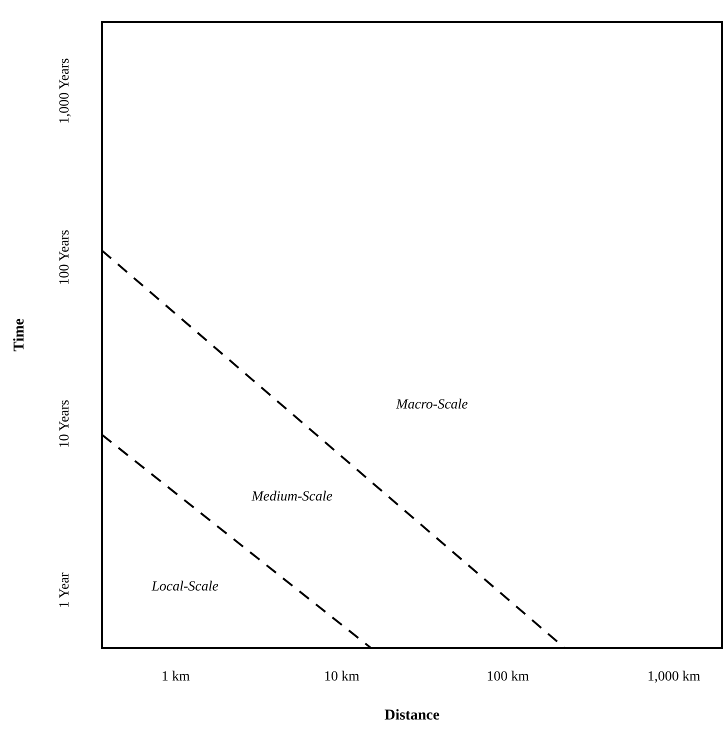 Image resolution: width=726 pixels, height=730 pixels. What do you see at coordinates (508, 677) in the screenshot?
I see `x-tick-label: 100 km` at bounding box center [508, 677].